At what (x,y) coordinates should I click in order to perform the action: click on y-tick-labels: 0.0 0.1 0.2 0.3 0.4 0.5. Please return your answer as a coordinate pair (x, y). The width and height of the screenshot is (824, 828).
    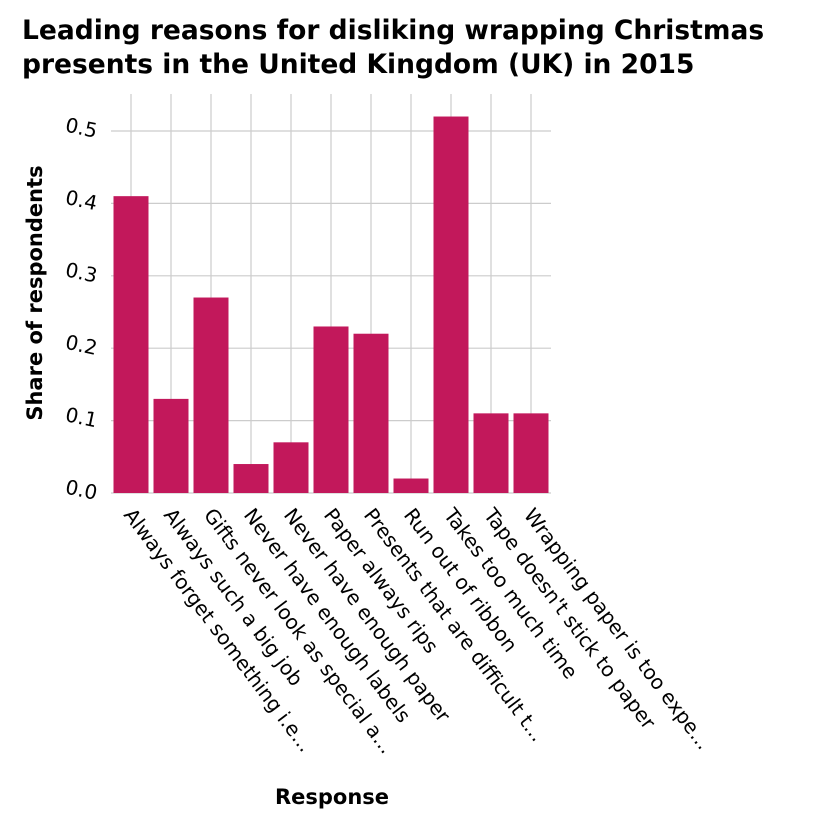
    Looking at the image, I should click on (81, 309).